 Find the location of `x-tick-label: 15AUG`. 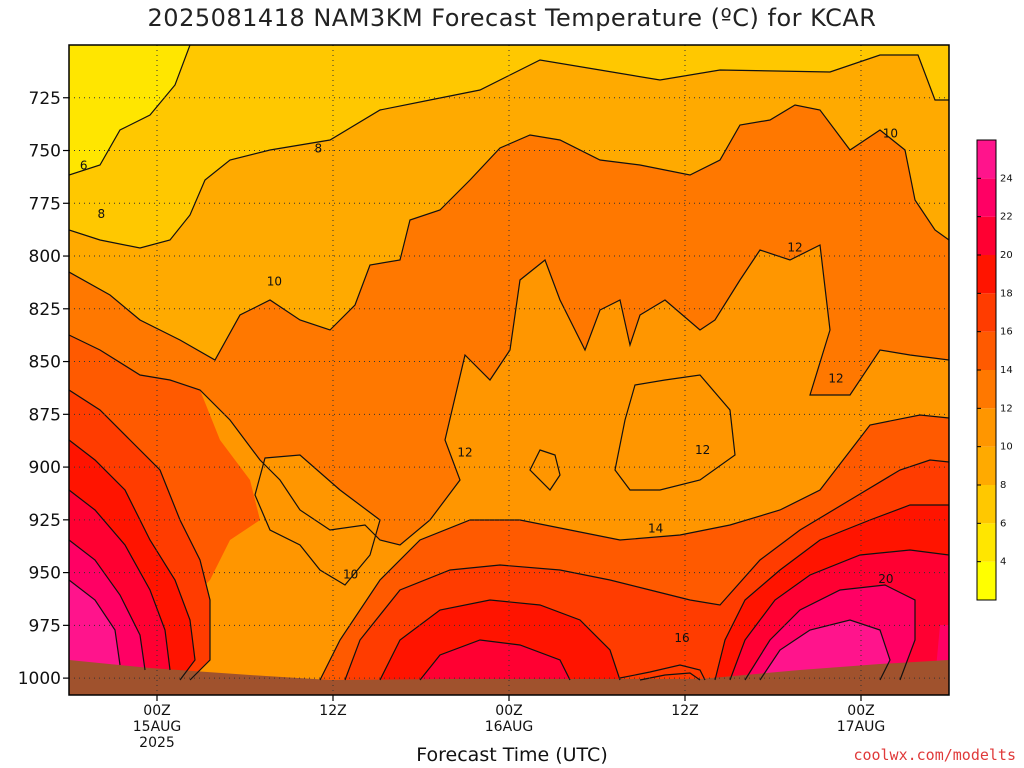

x-tick-label: 15AUG is located at coordinates (157, 727).